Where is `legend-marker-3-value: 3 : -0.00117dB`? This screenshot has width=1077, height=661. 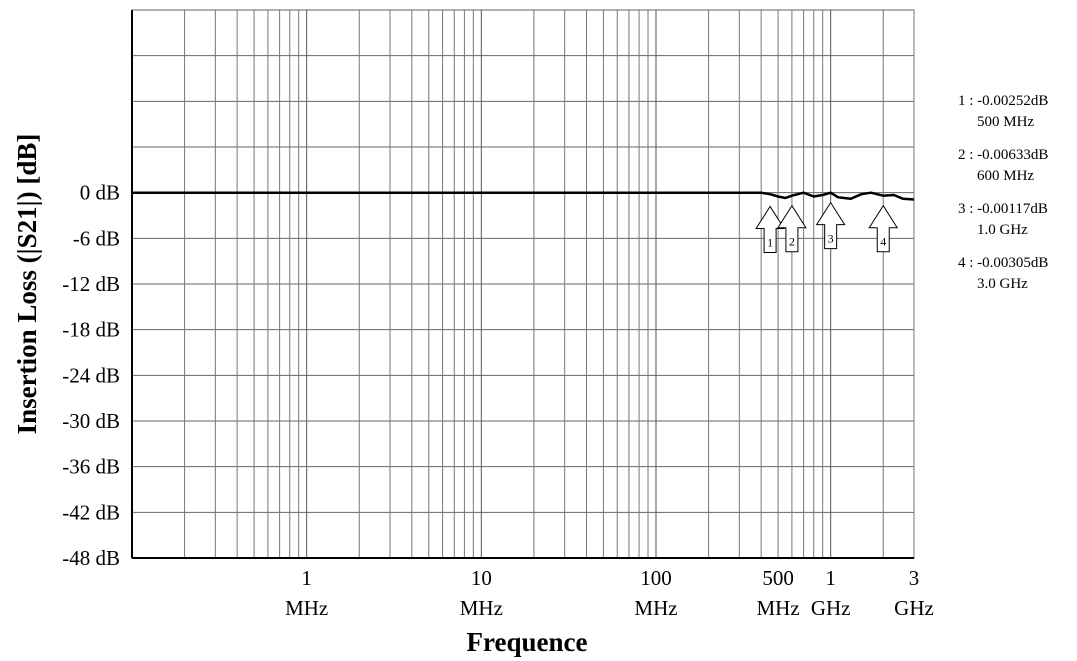
legend-marker-3-value: 3 : -0.00117dB is located at coordinates (1003, 209).